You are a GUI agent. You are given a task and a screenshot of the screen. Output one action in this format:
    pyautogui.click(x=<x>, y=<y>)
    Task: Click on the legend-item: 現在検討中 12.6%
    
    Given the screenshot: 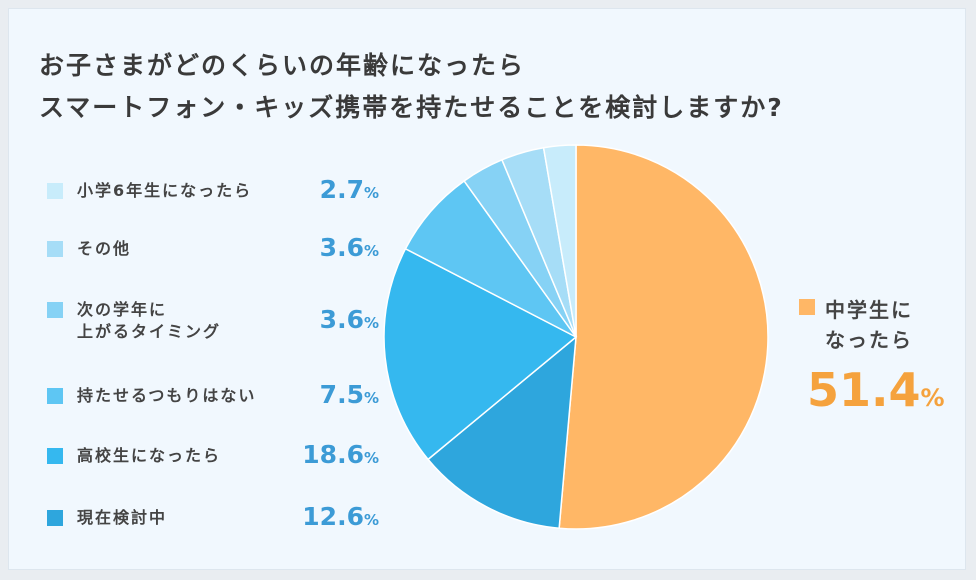 What is the action you would take?
    pyautogui.click(x=217, y=527)
    